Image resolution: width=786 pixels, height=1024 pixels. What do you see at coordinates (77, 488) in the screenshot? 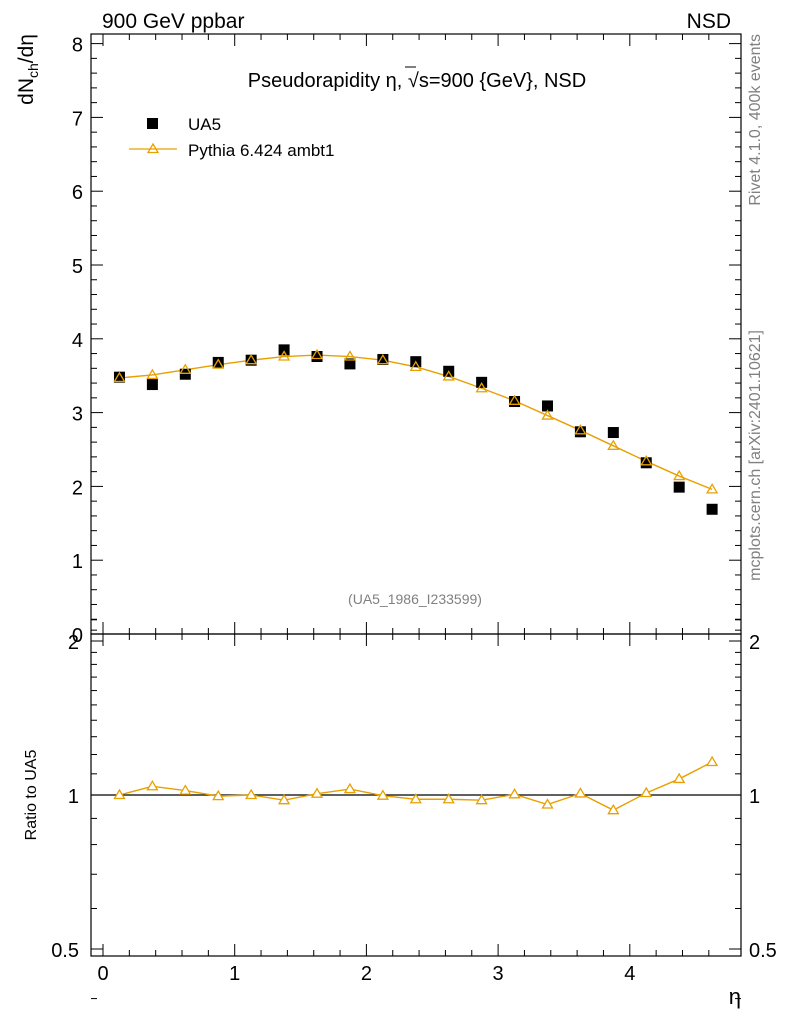
I see `y-tick-label: 2` at bounding box center [77, 488].